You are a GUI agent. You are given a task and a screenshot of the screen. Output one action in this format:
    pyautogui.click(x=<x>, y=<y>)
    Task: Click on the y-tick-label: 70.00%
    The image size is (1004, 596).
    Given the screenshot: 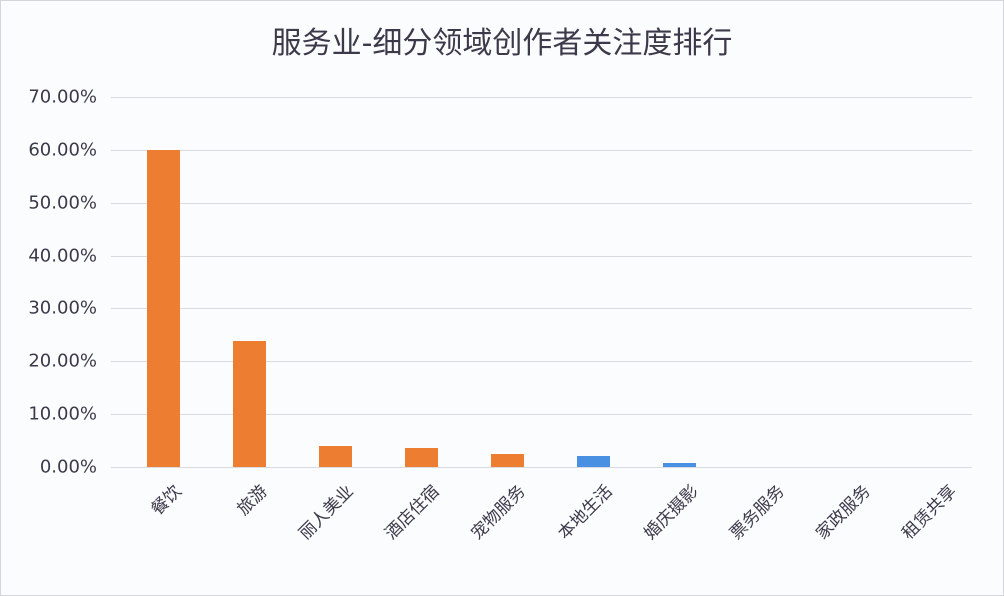 What is the action you would take?
    pyautogui.click(x=62, y=97)
    